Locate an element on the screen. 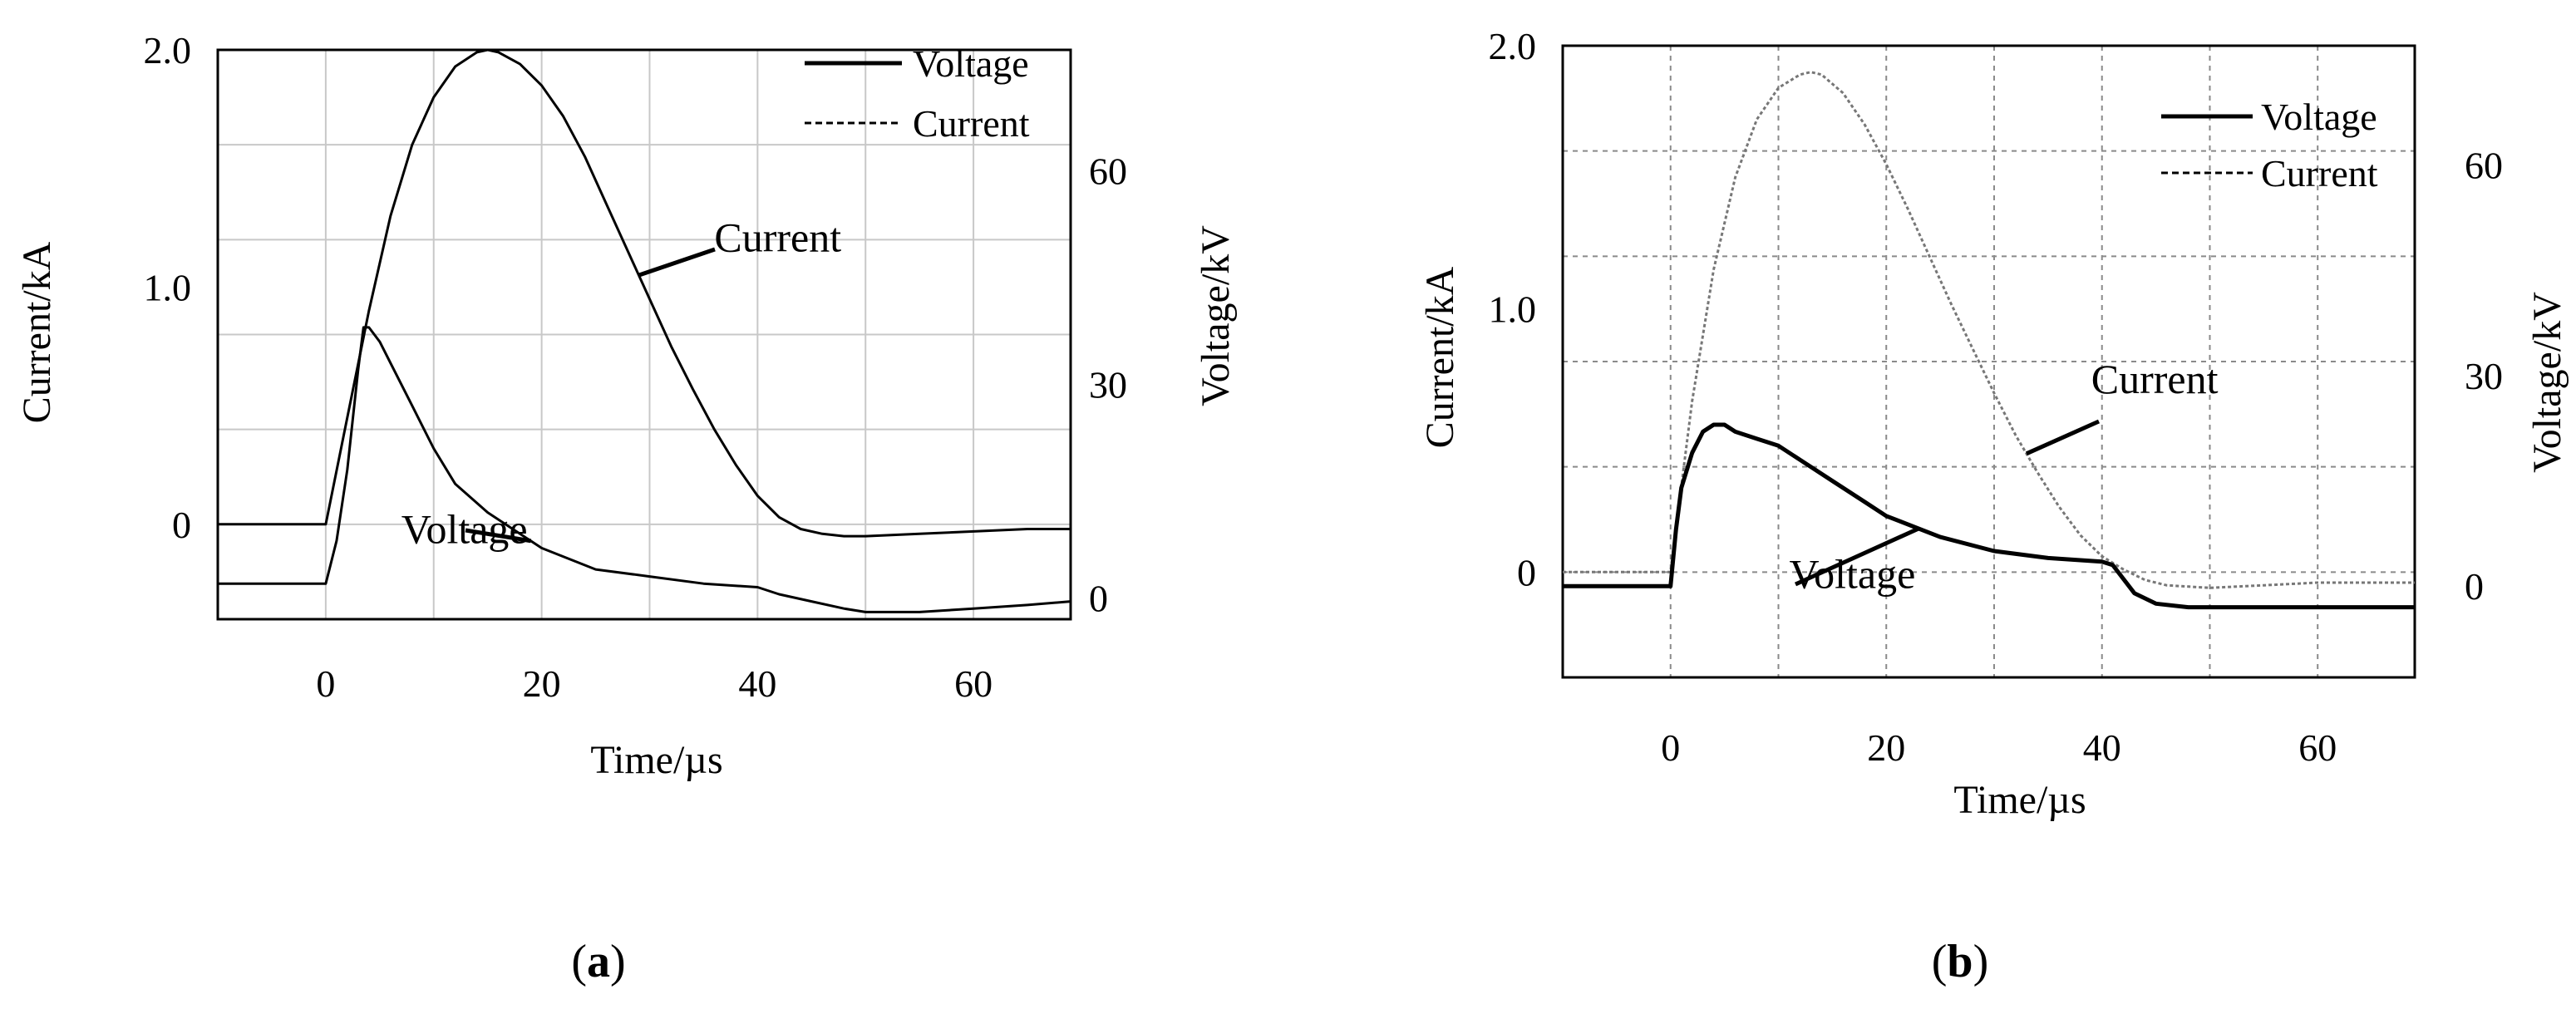 Image resolution: width=2576 pixels, height=1009 pixels. caption-letter: a is located at coordinates (598, 961).